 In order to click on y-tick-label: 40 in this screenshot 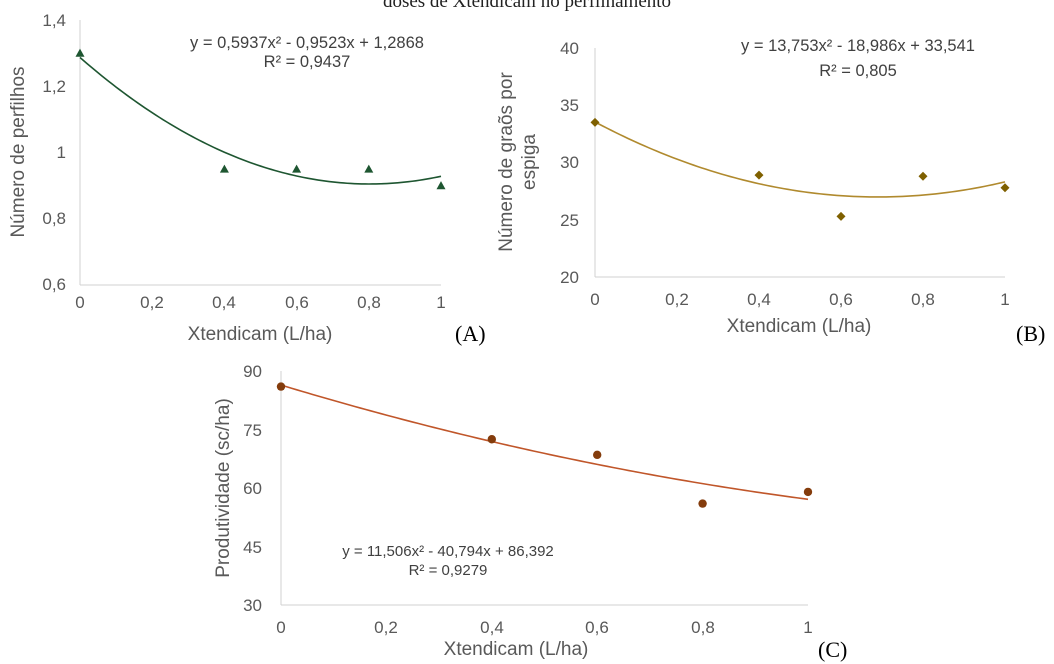, I will do `click(569, 48)`.